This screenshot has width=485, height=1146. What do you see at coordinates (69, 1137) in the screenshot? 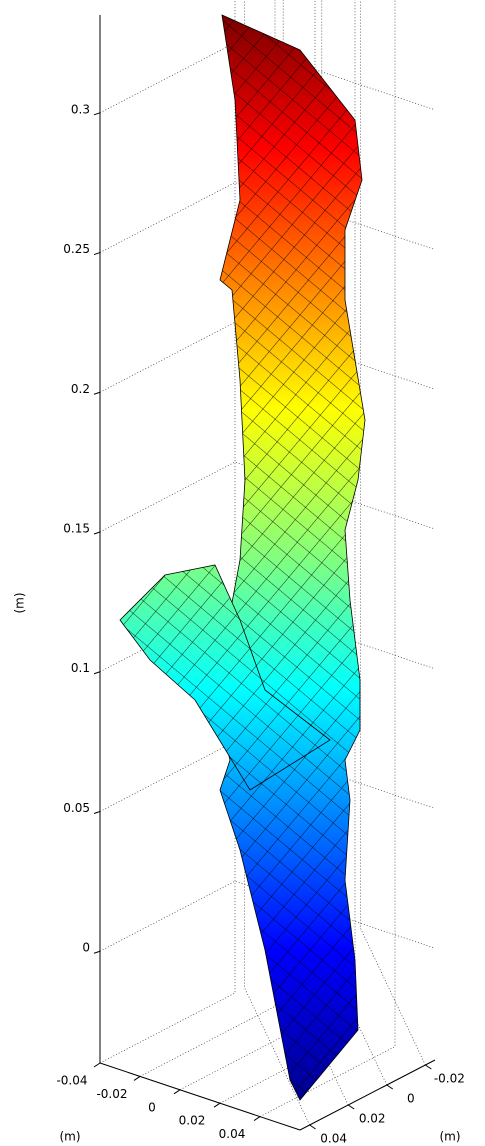
I see `x-axis-label: (m)` at bounding box center [69, 1137].